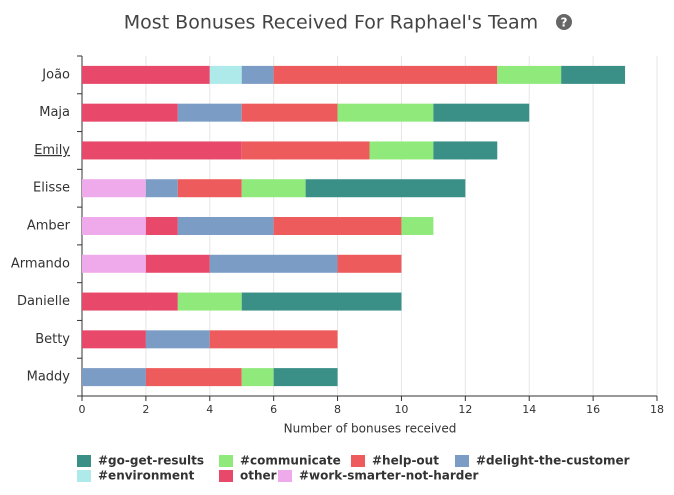 This screenshot has width=674, height=495. What do you see at coordinates (82, 409) in the screenshot?
I see `x-tick-label: 0` at bounding box center [82, 409].